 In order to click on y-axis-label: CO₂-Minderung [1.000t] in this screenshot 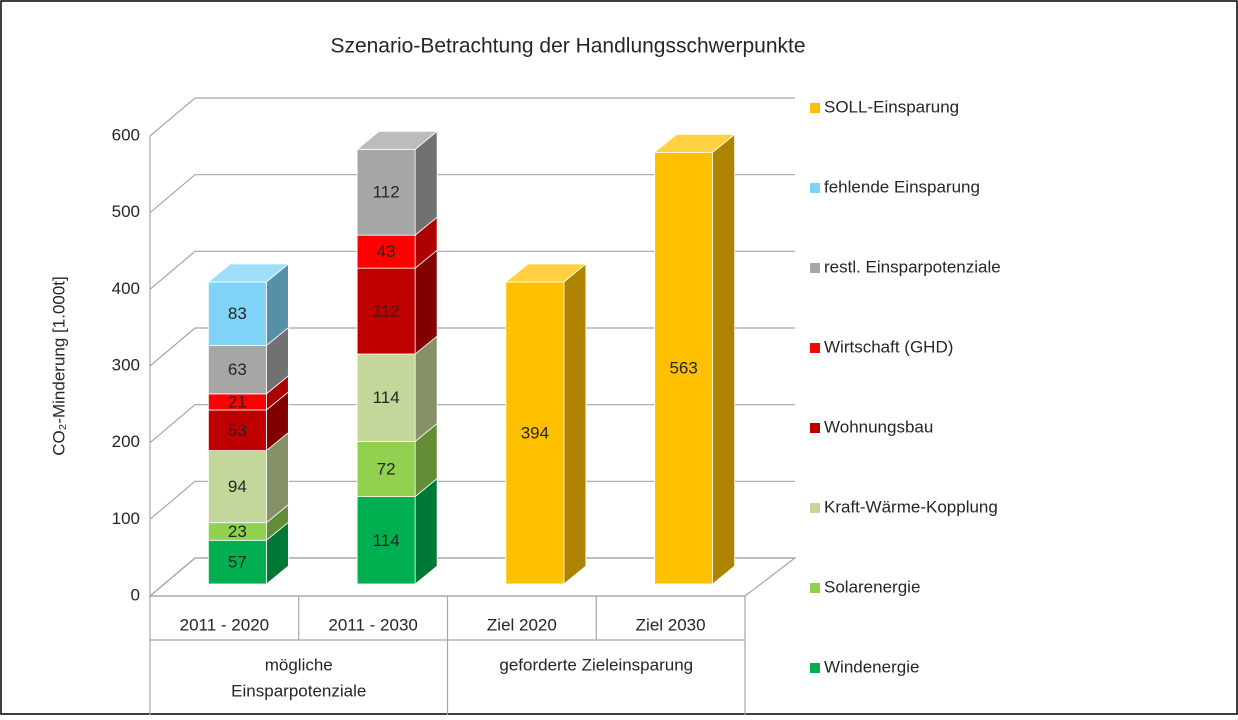, I will do `click(58, 366)`.